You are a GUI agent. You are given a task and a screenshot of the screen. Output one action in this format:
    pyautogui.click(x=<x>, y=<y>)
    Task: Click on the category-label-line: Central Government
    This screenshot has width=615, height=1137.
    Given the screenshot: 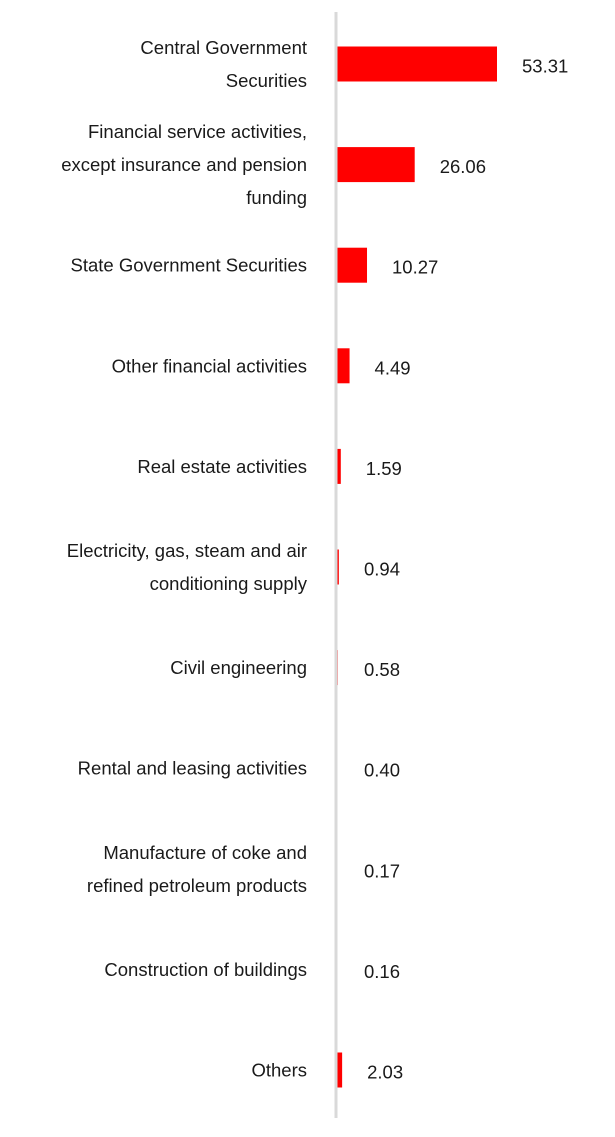 What is the action you would take?
    pyautogui.click(x=223, y=47)
    